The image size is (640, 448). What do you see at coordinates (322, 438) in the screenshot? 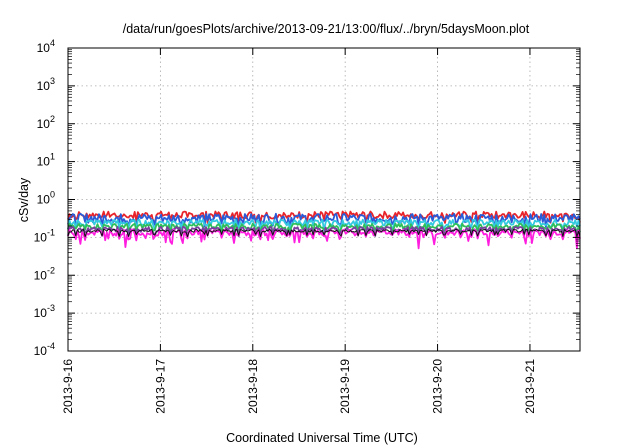
I see `x-axis-label: Coordinated Universal Time (UTC)` at bounding box center [322, 438].